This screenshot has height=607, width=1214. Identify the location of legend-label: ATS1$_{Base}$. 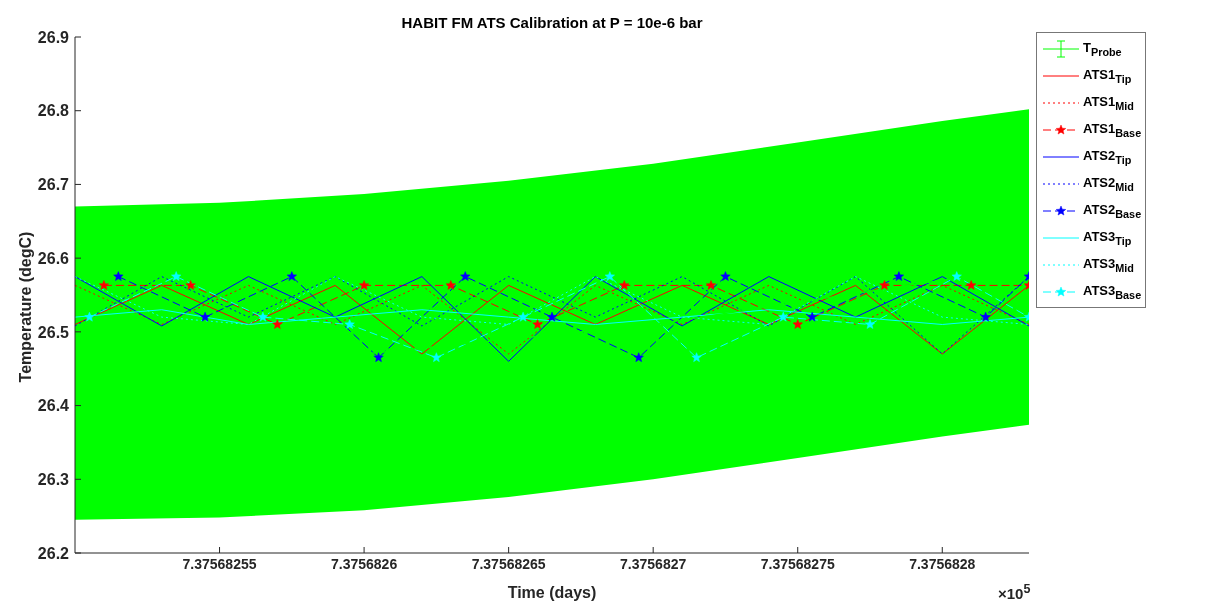
(1112, 129).